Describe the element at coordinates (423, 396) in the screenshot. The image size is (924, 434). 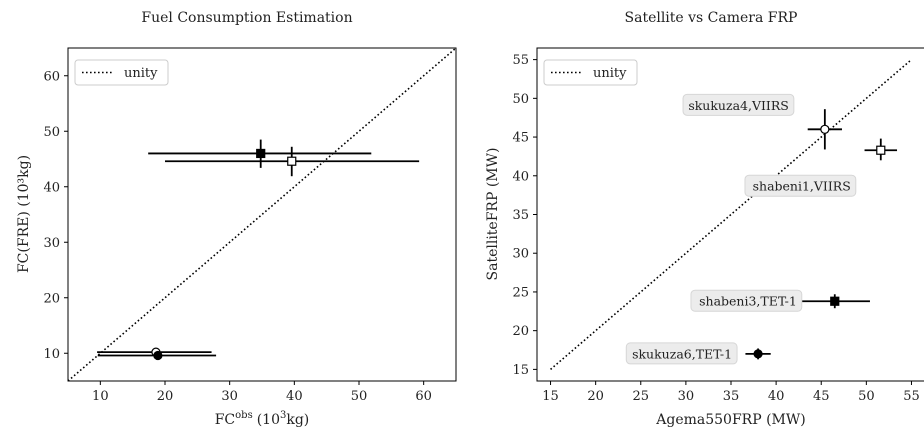
I see `left-x-tick-label: 60` at that location.